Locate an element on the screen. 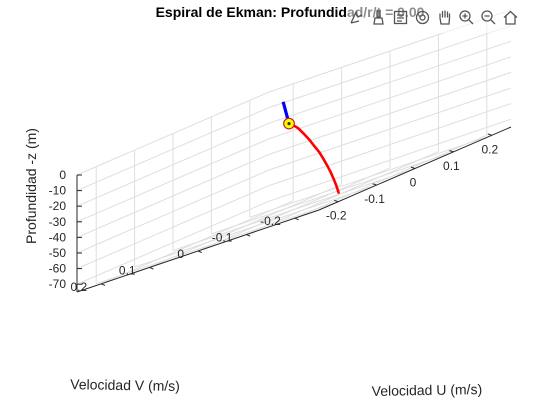  home-button is located at coordinates (510, 20).